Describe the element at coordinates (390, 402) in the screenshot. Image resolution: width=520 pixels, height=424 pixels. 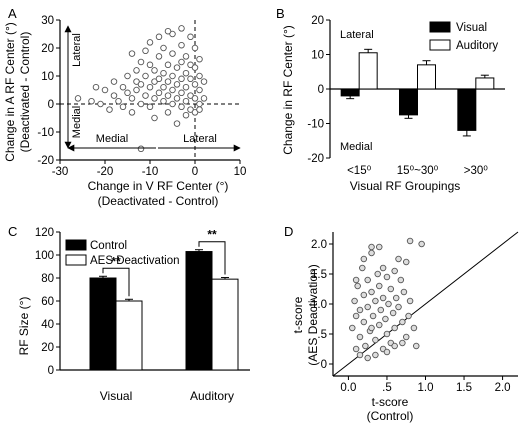
I see `panel-d-xlabel: t-score` at that location.